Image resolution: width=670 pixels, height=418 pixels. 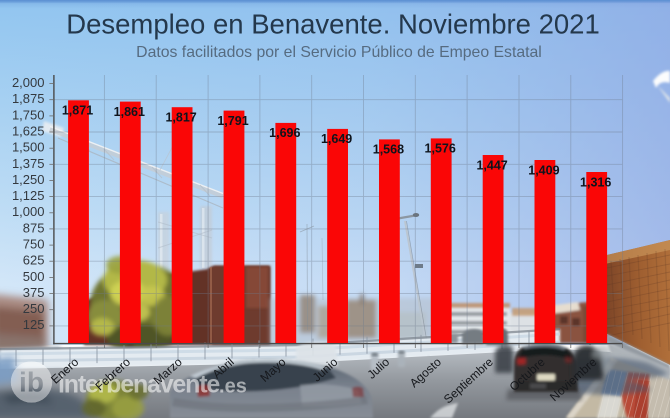 What do you see at coordinates (28, 130) in the screenshot?
I see `svg-text: 1,625` at bounding box center [28, 130].